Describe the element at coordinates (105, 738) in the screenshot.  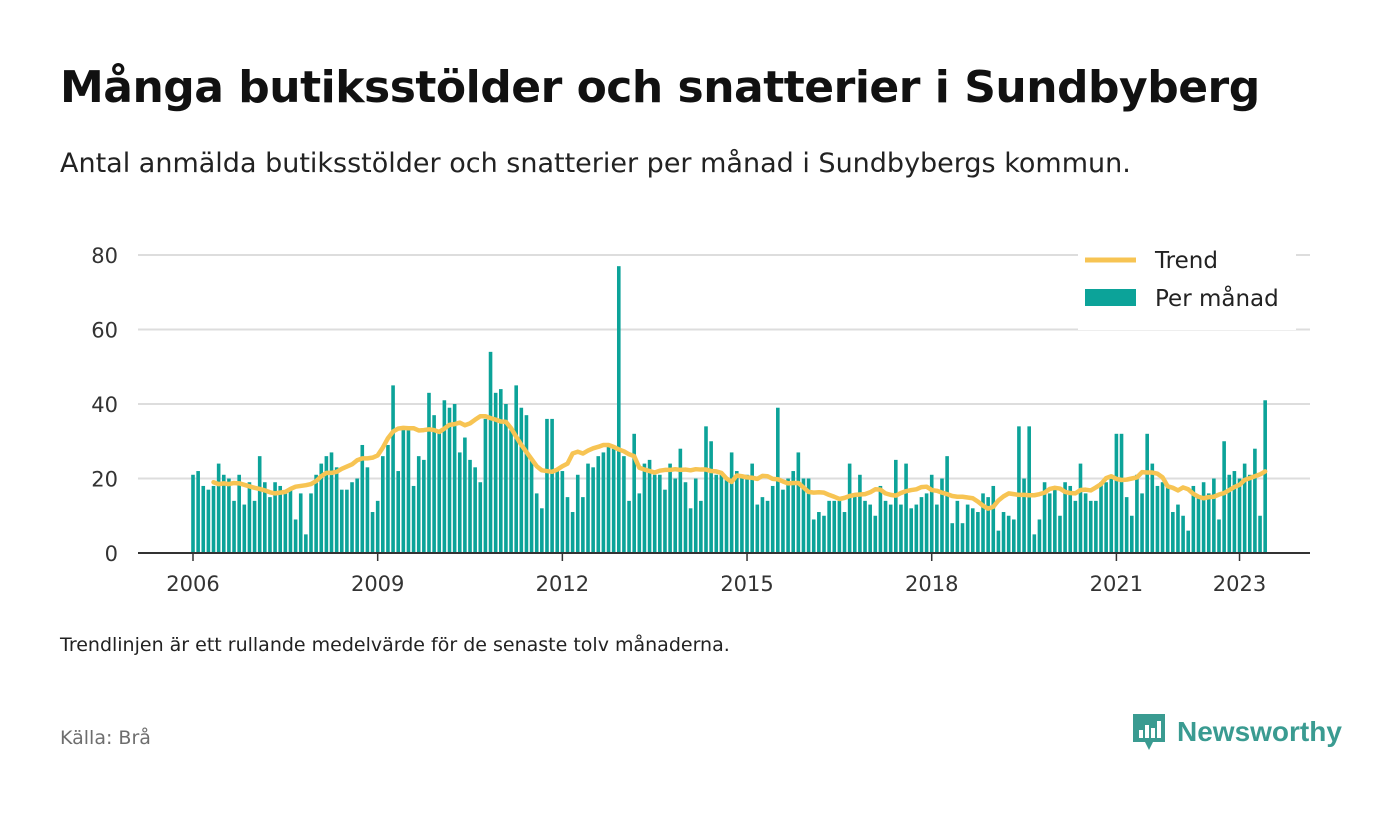
I see `source-label: Källa: Brå` at that location.